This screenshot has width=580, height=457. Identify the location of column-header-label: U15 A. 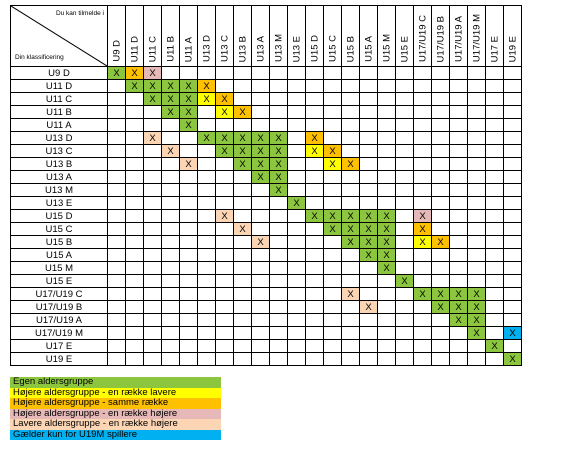
(368, 49).